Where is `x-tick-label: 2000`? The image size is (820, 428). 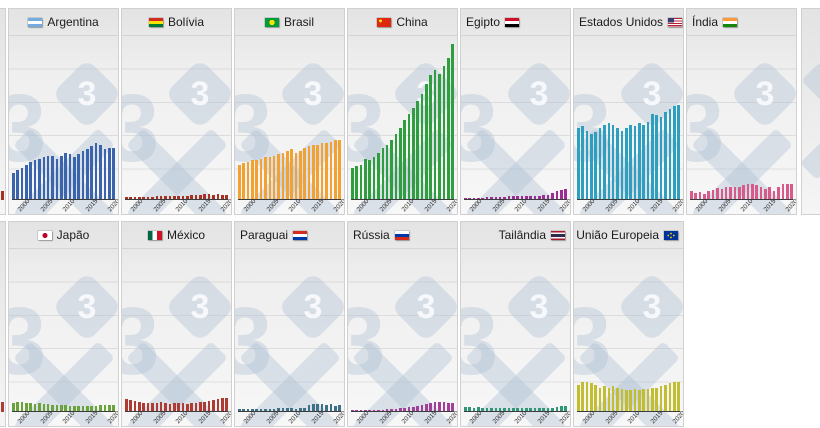 x-tick-label: 2000 is located at coordinates (589, 205).